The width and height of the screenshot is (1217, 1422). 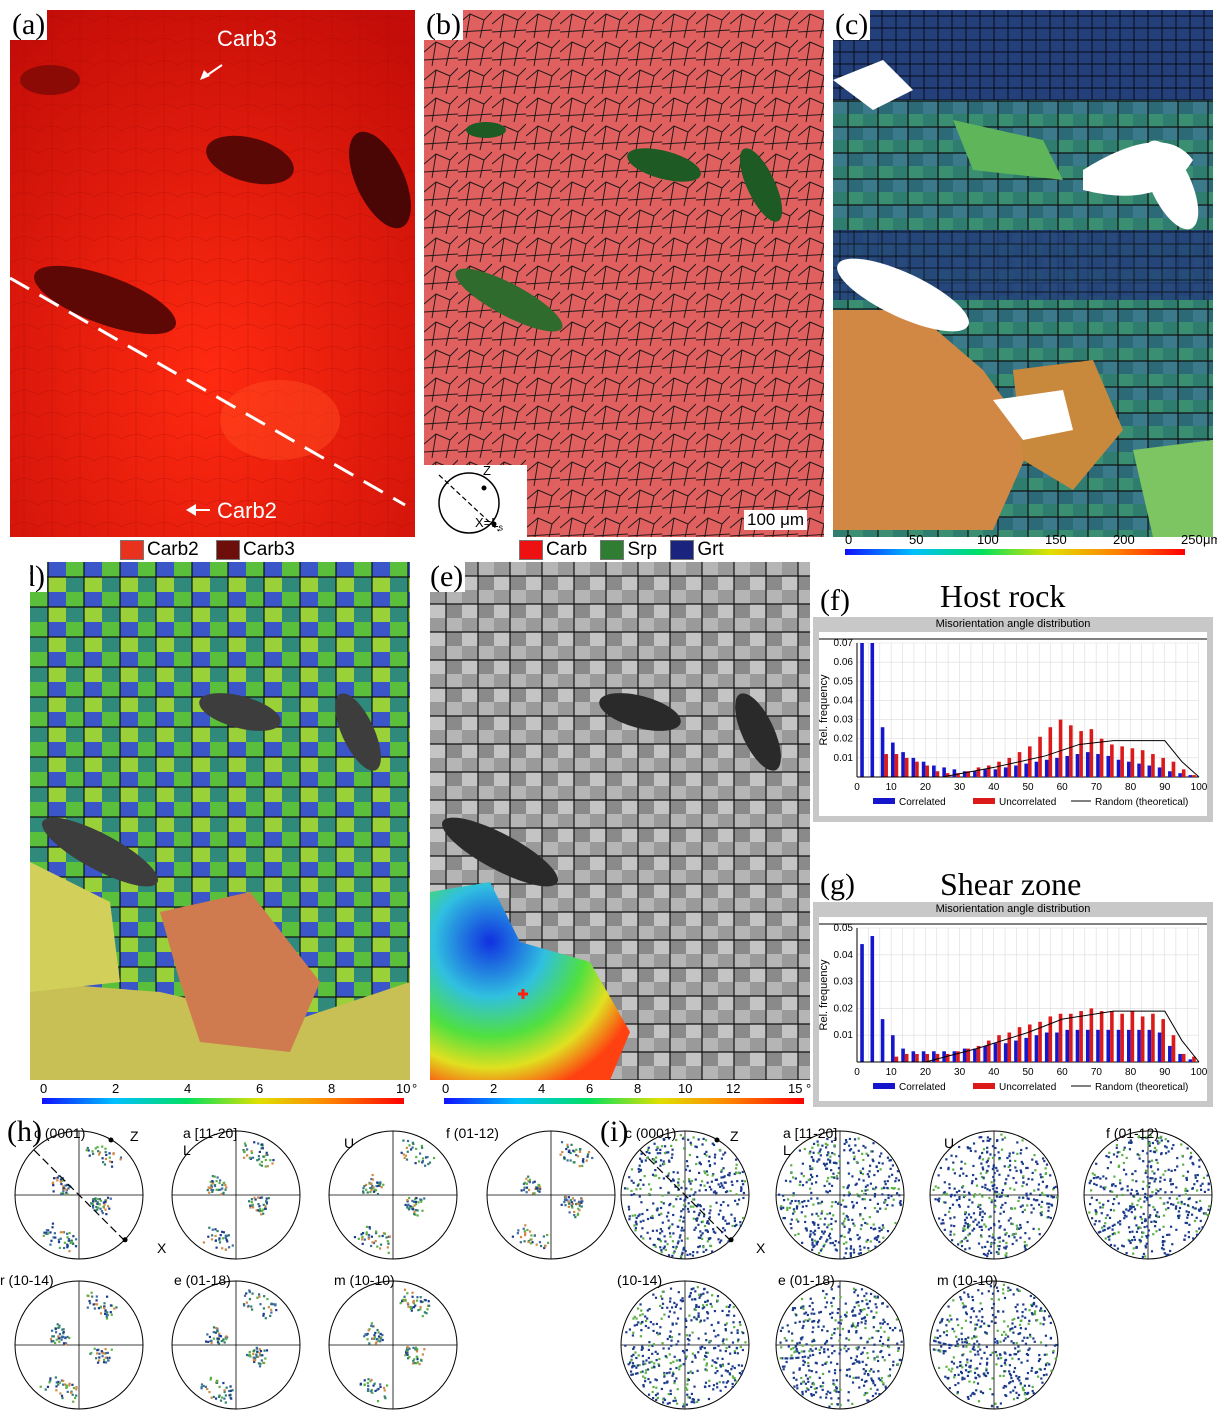 What do you see at coordinates (984, 801) in the screenshot?
I see `legend-swatch-uncorrelated` at bounding box center [984, 801].